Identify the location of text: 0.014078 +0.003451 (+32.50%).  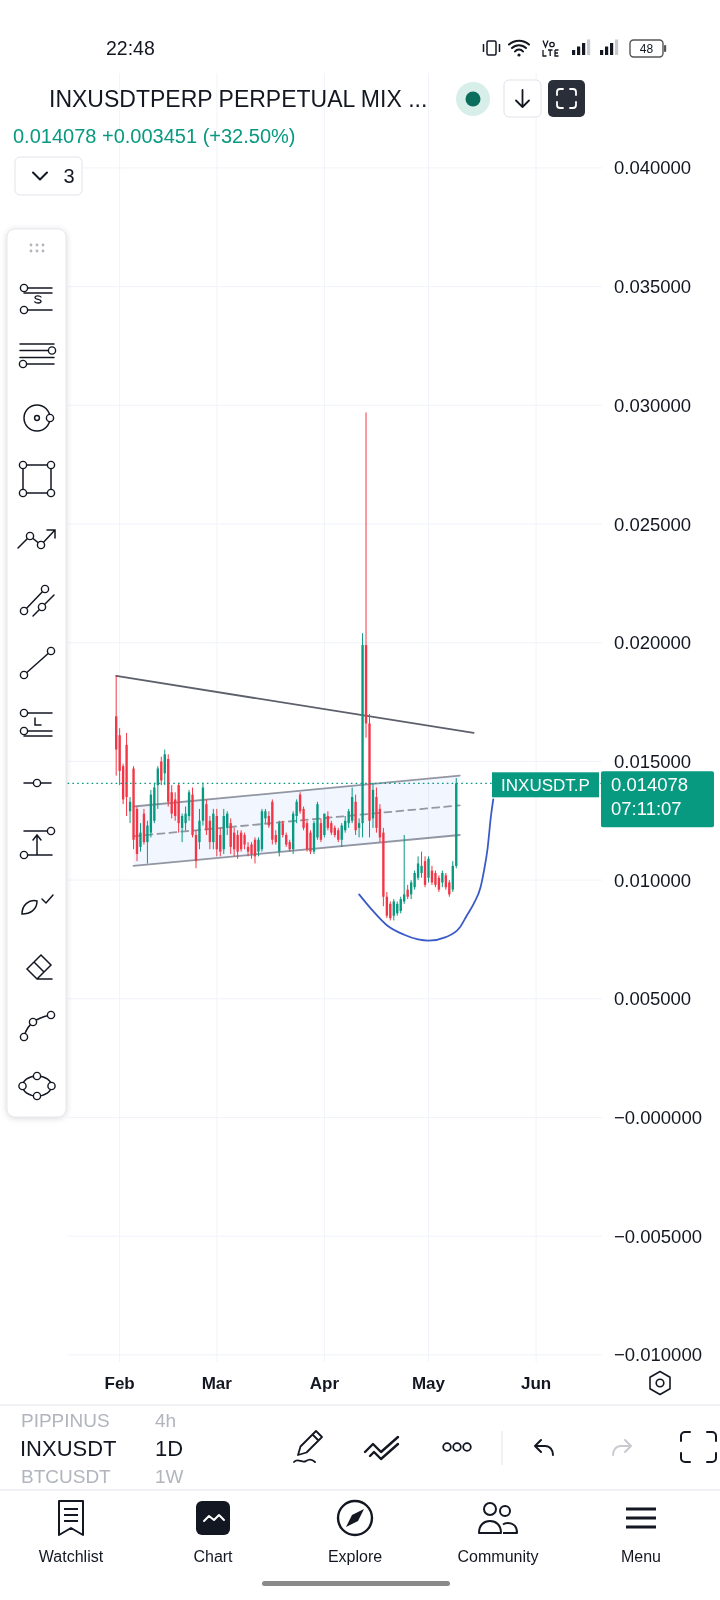
(154, 136).